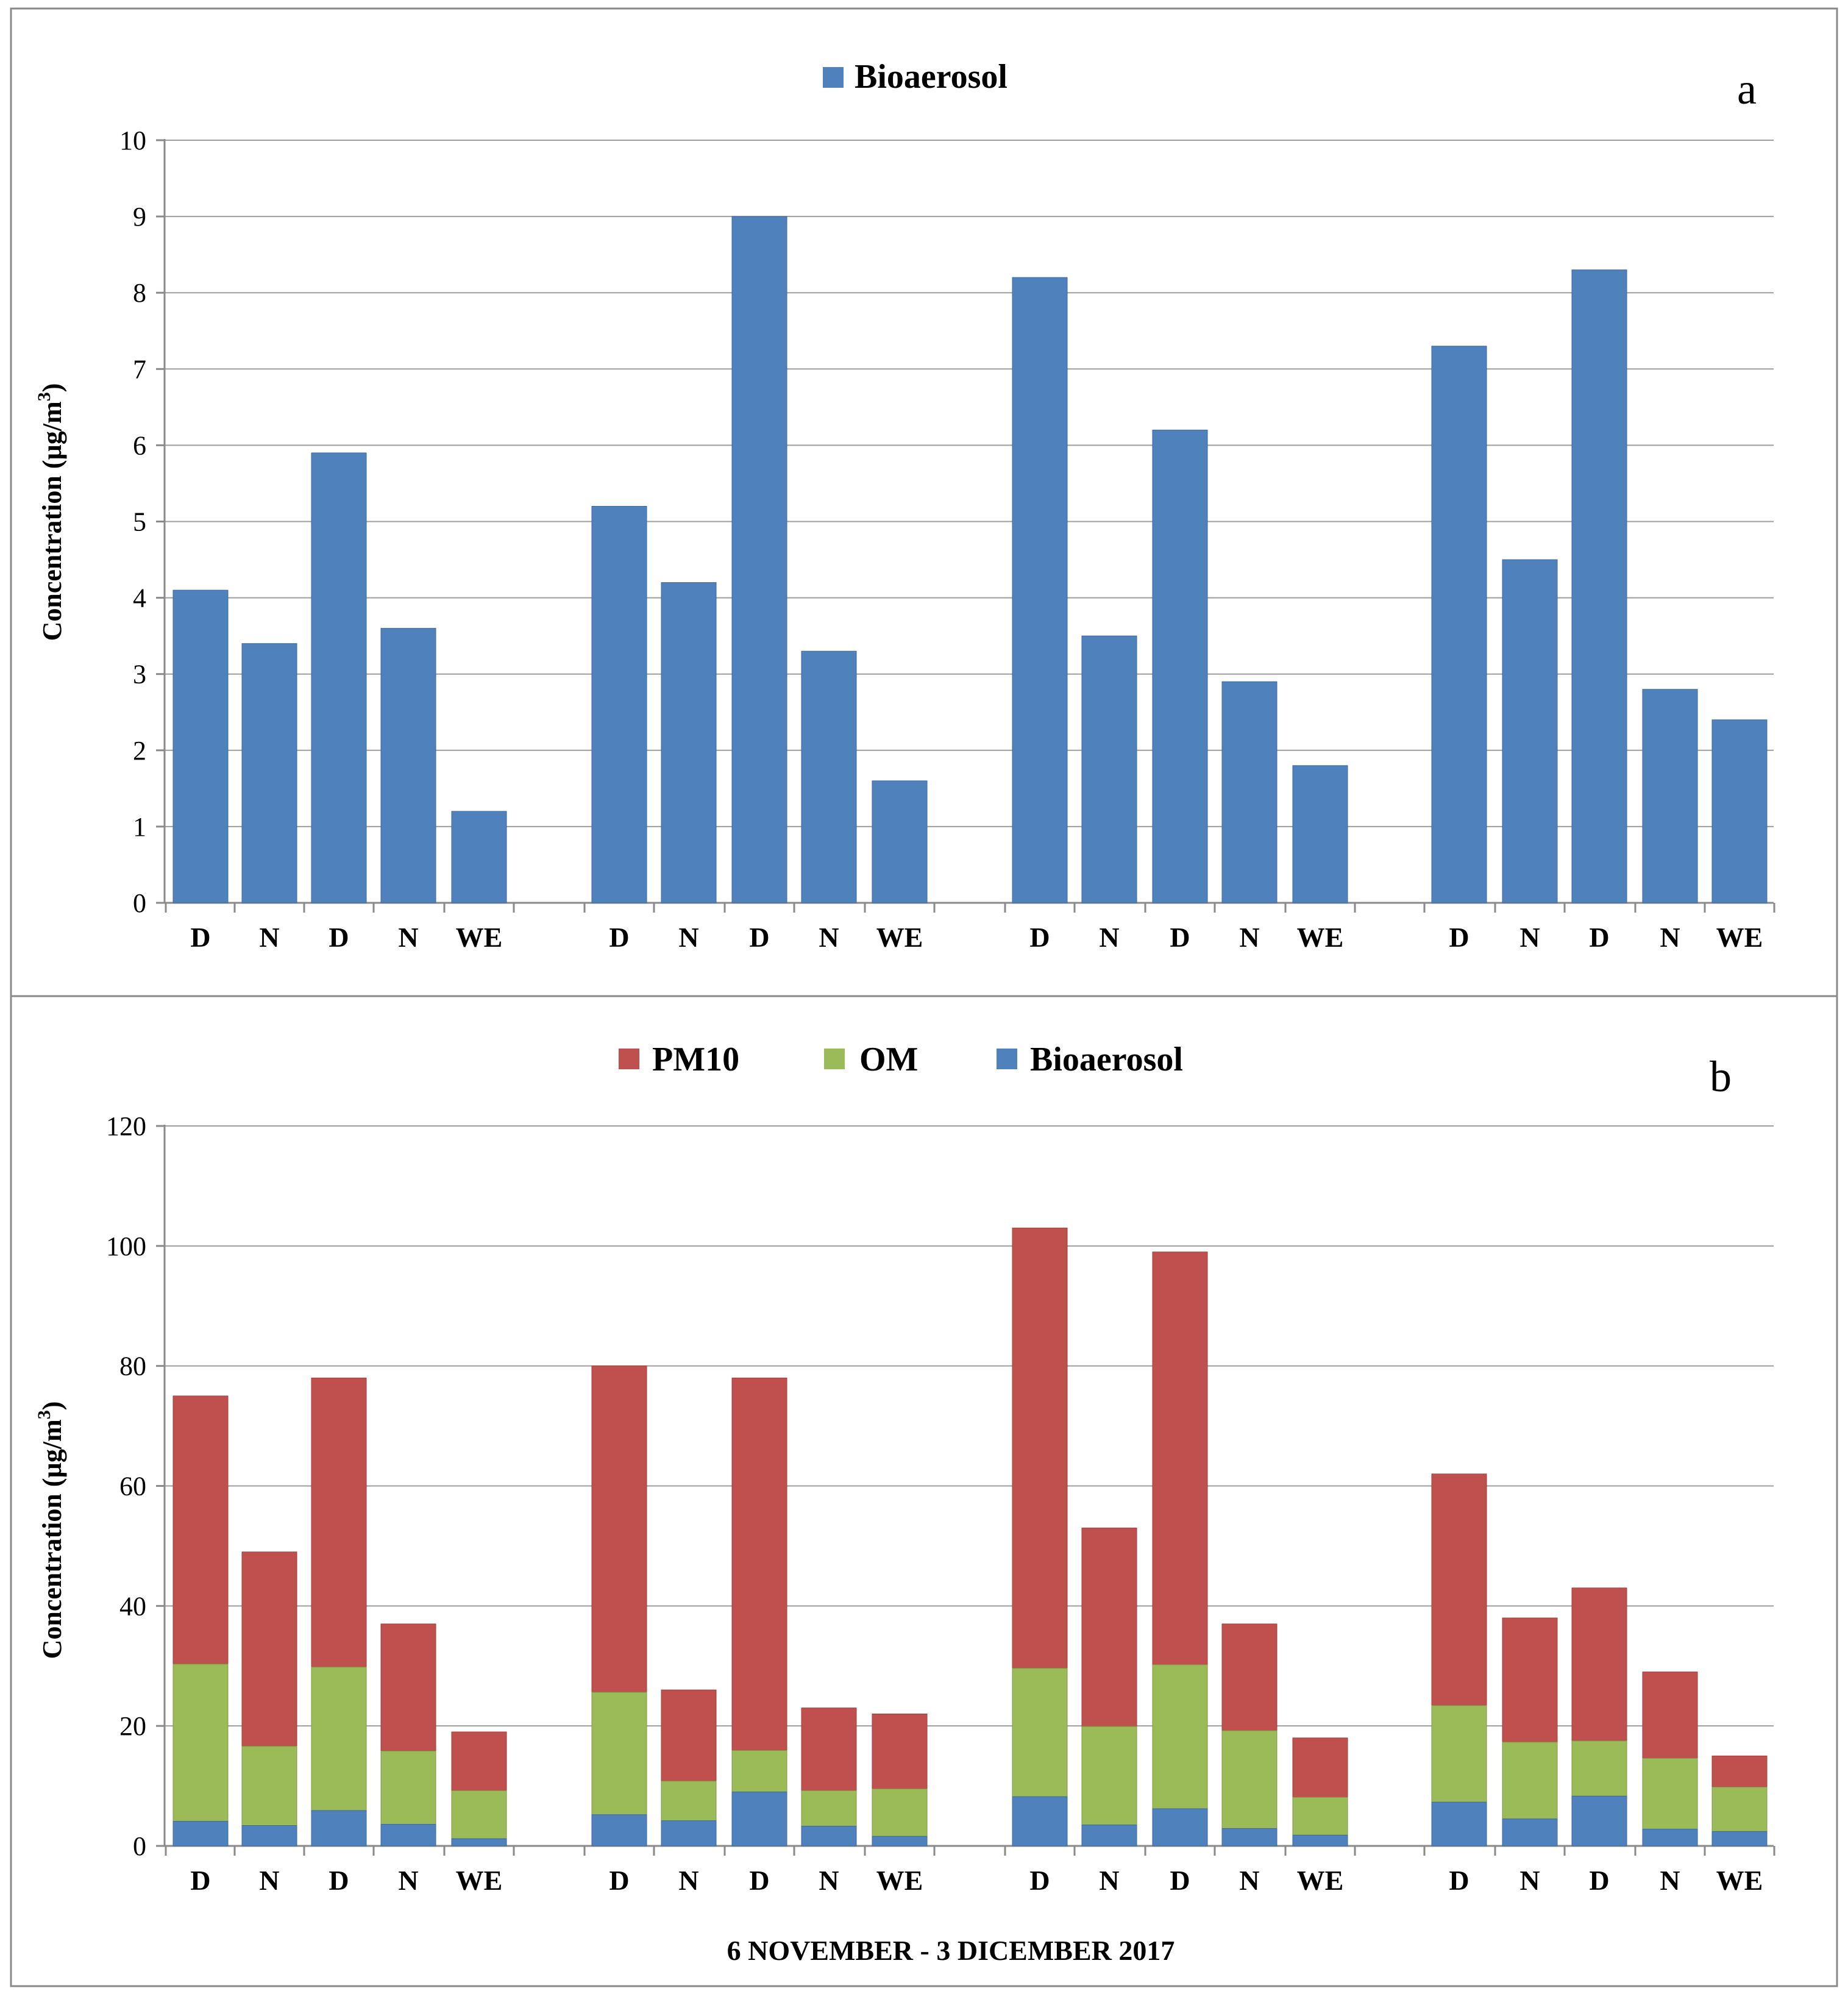  What do you see at coordinates (688, 1881) in the screenshot?
I see `panel-b-x-category-label-g2-2: N` at bounding box center [688, 1881].